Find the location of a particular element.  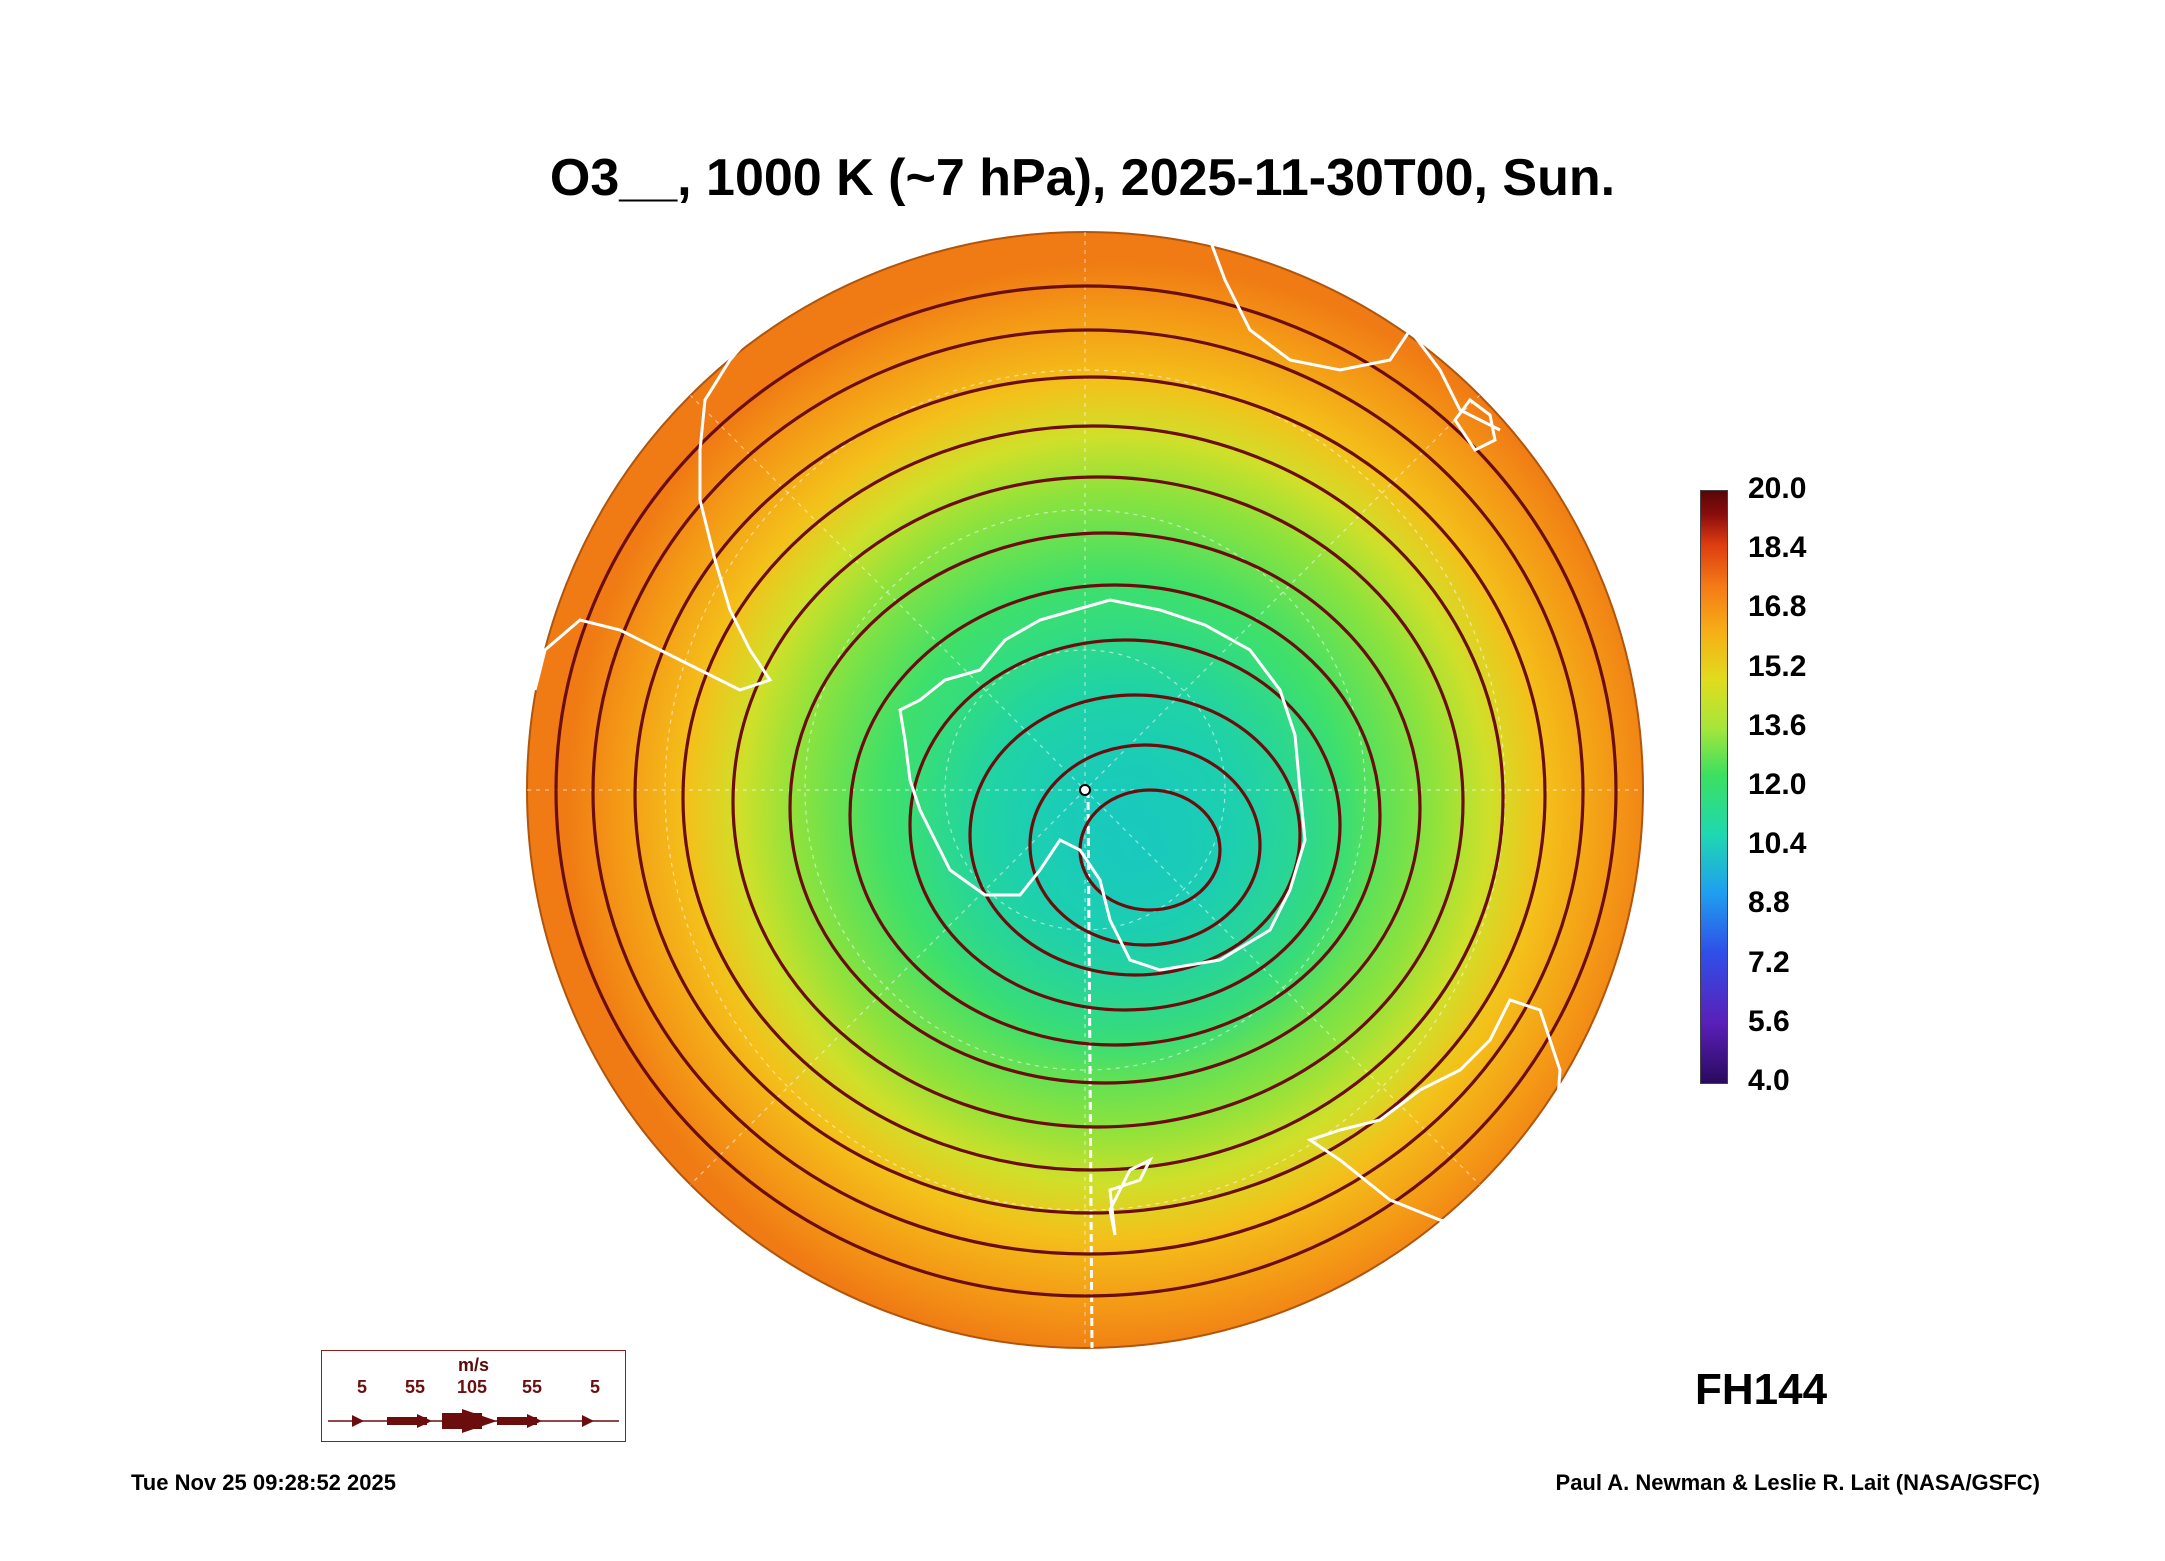

colorbar-tick-label: 5.6 is located at coordinates (1769, 1021).